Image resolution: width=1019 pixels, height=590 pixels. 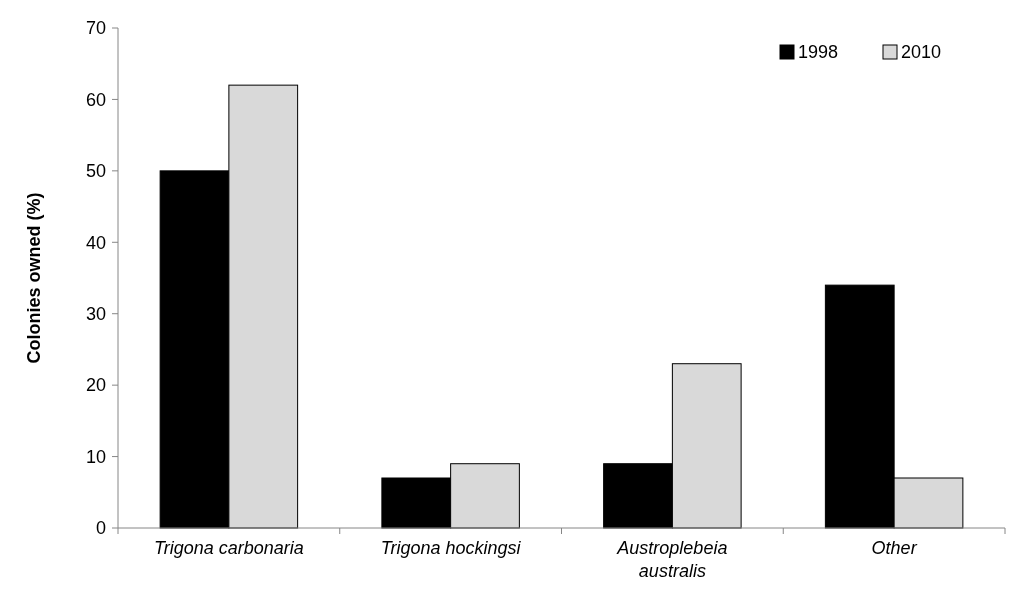 What do you see at coordinates (34, 278) in the screenshot?
I see `y-axis-title: Colonies owned (%)` at bounding box center [34, 278].